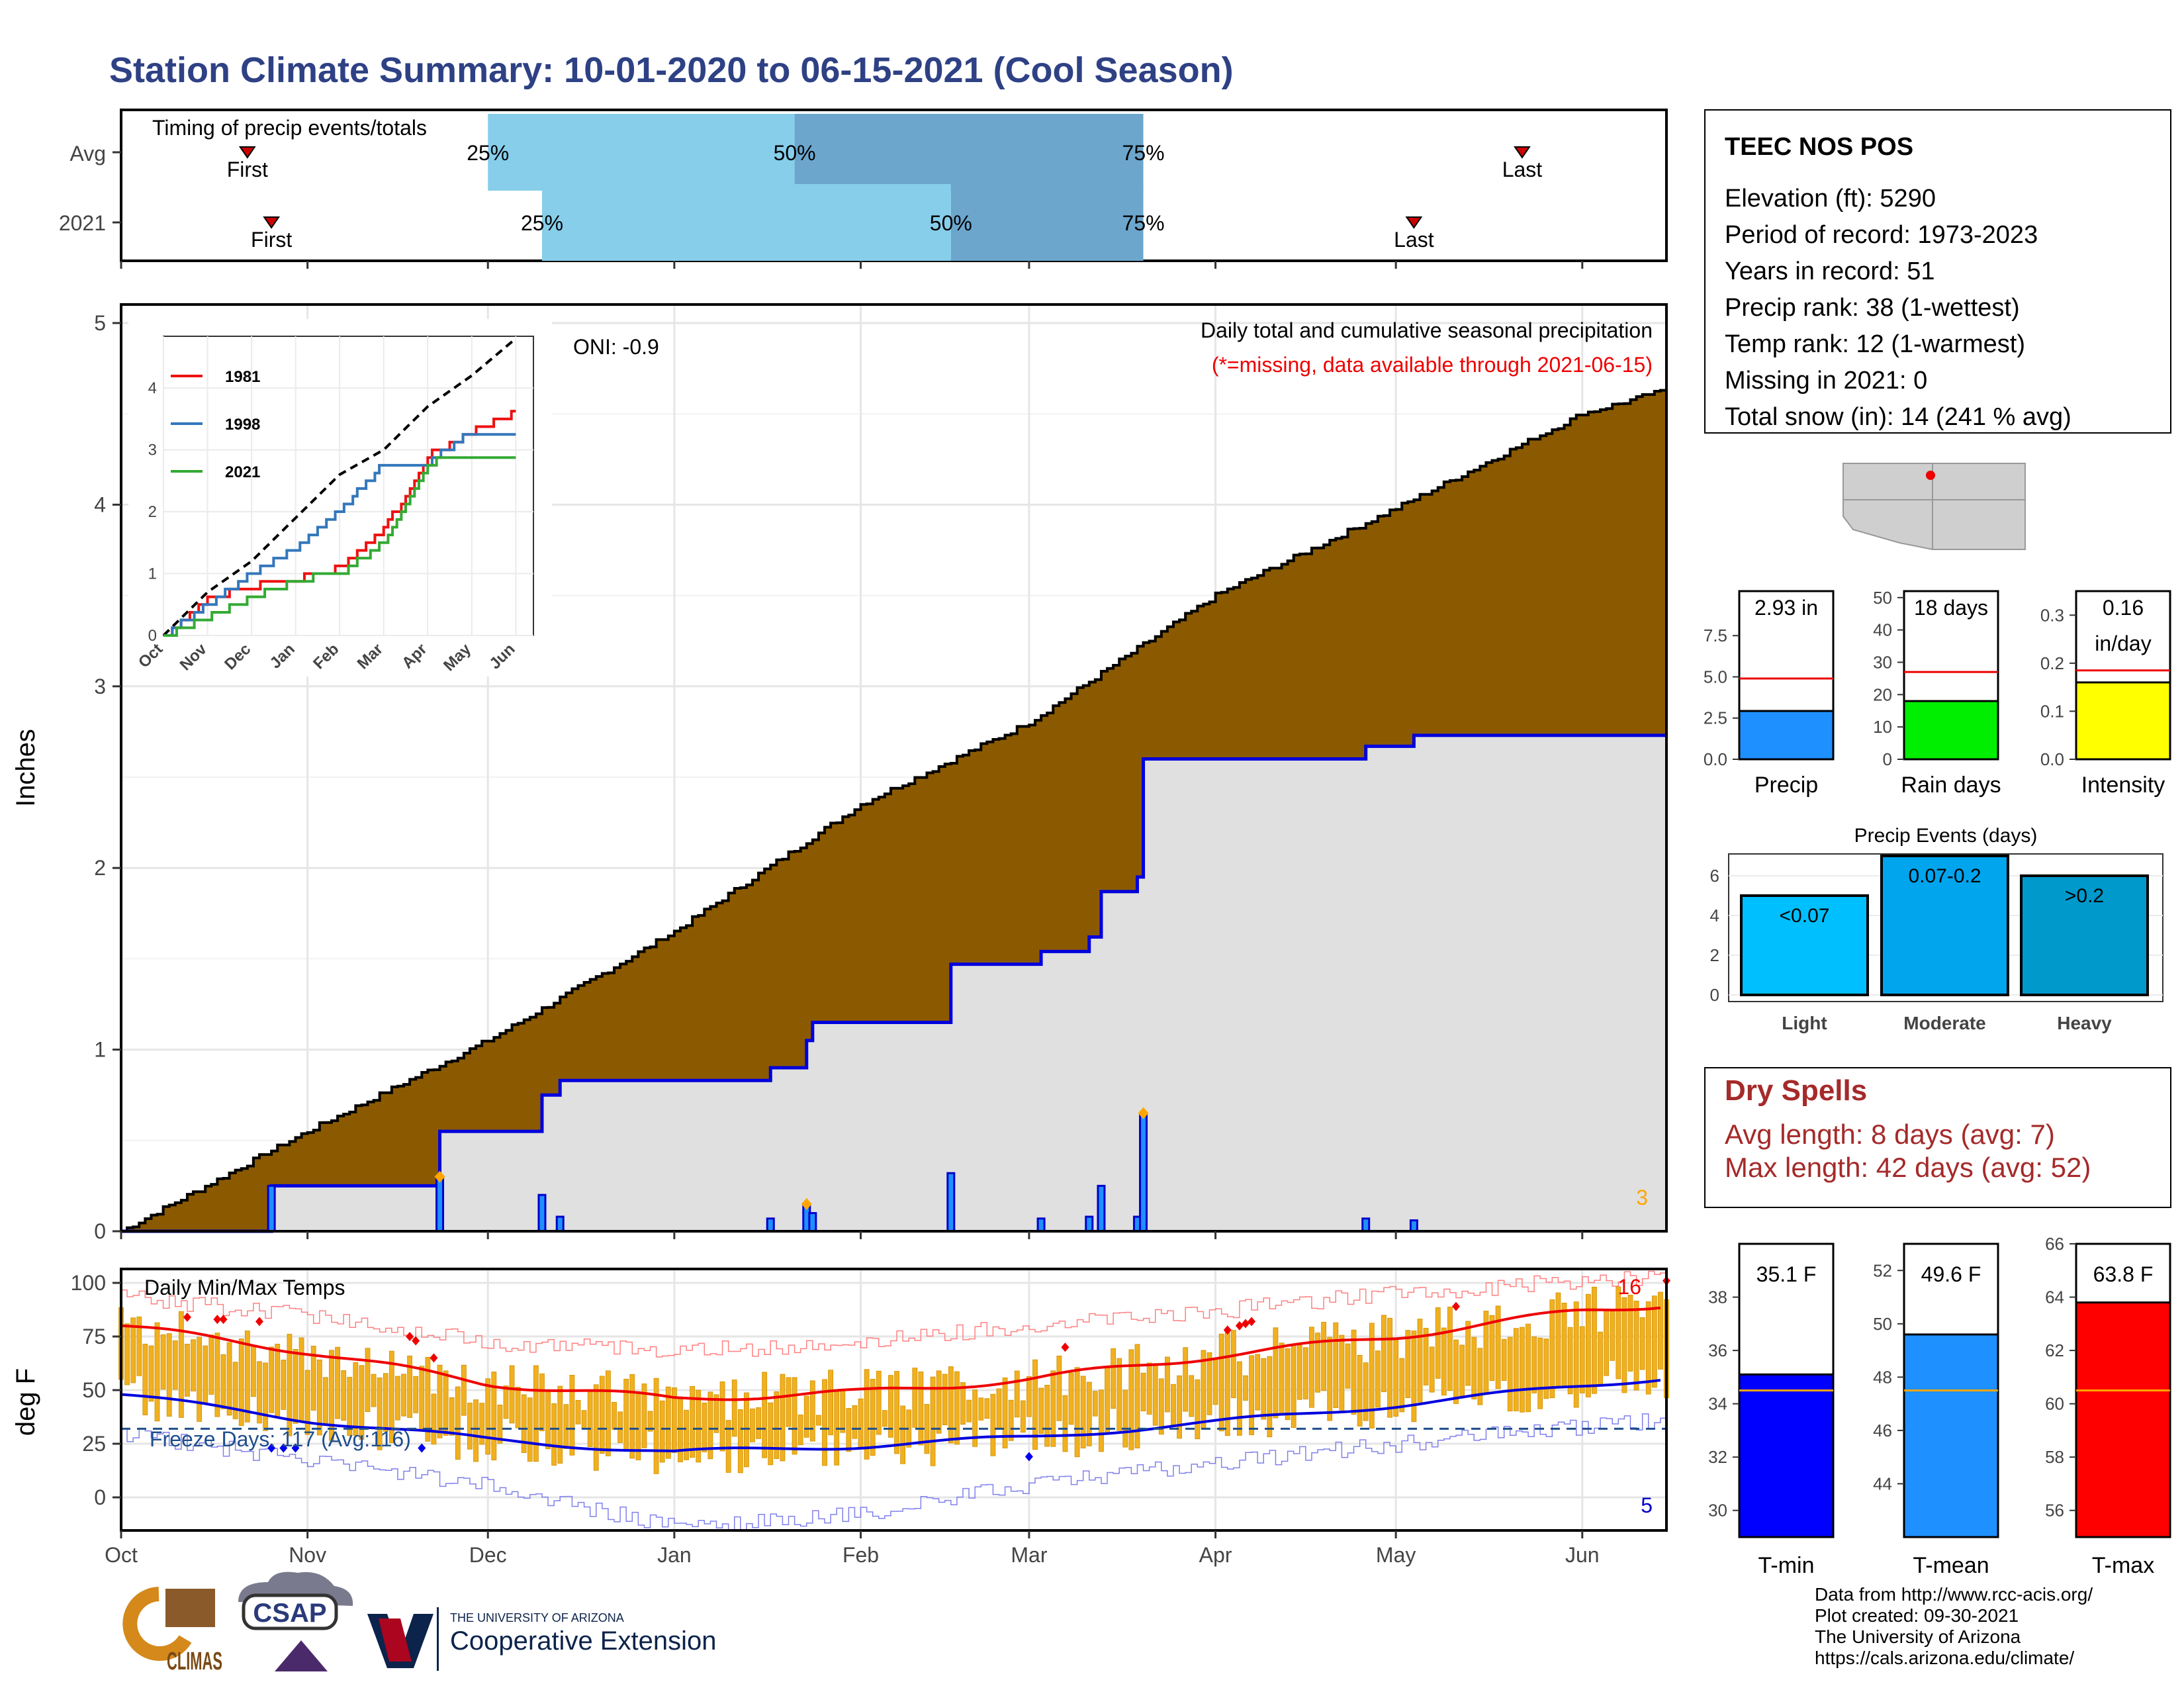  I want to click on temp-summary-label: T-max, so click(2123, 1565).